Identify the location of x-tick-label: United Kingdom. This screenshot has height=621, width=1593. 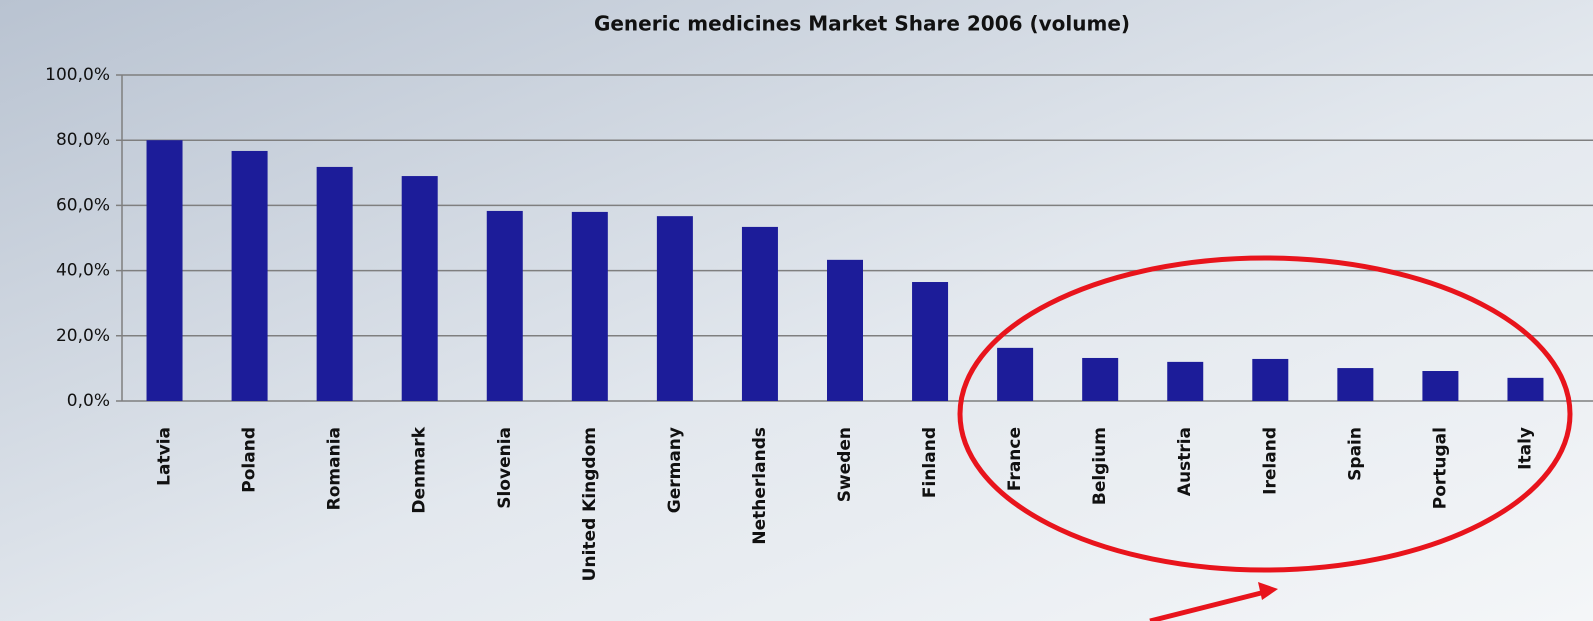
(590, 504).